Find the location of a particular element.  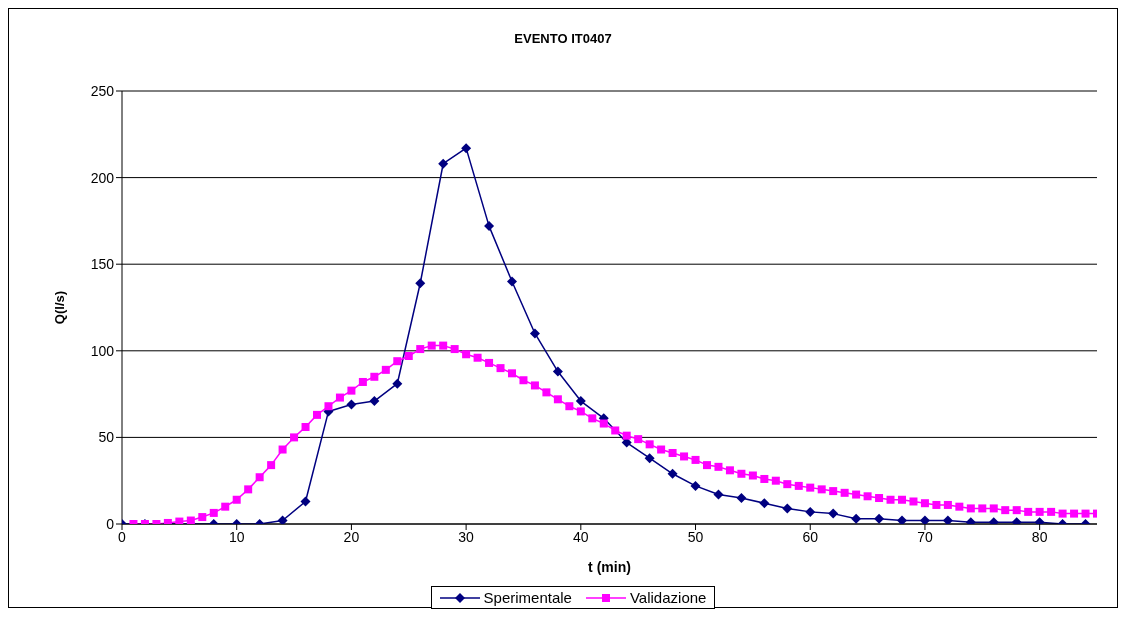

x-axis-title: t (min) is located at coordinates (609, 567).